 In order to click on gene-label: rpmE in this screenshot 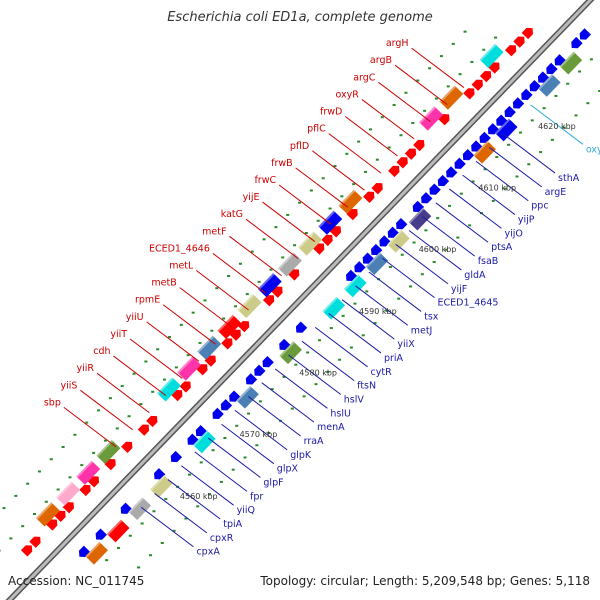, I will do `click(147, 300)`.